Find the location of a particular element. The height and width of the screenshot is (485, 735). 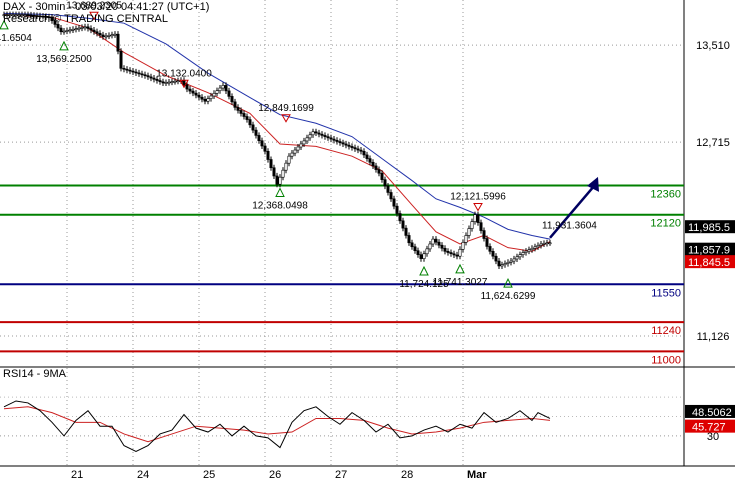

chart-header-title: DAX - 30min - 03/03/20 04:41:27 (UTC+1) is located at coordinates (106, 7).